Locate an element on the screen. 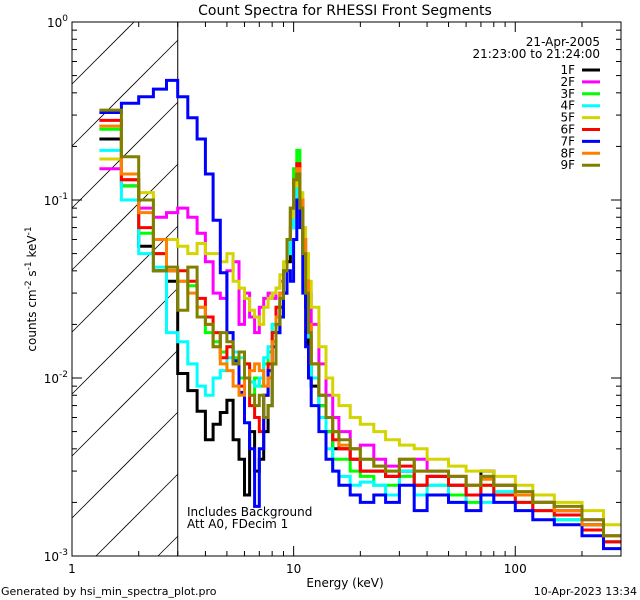  legend-item-4F: 4F is located at coordinates (580, 106).